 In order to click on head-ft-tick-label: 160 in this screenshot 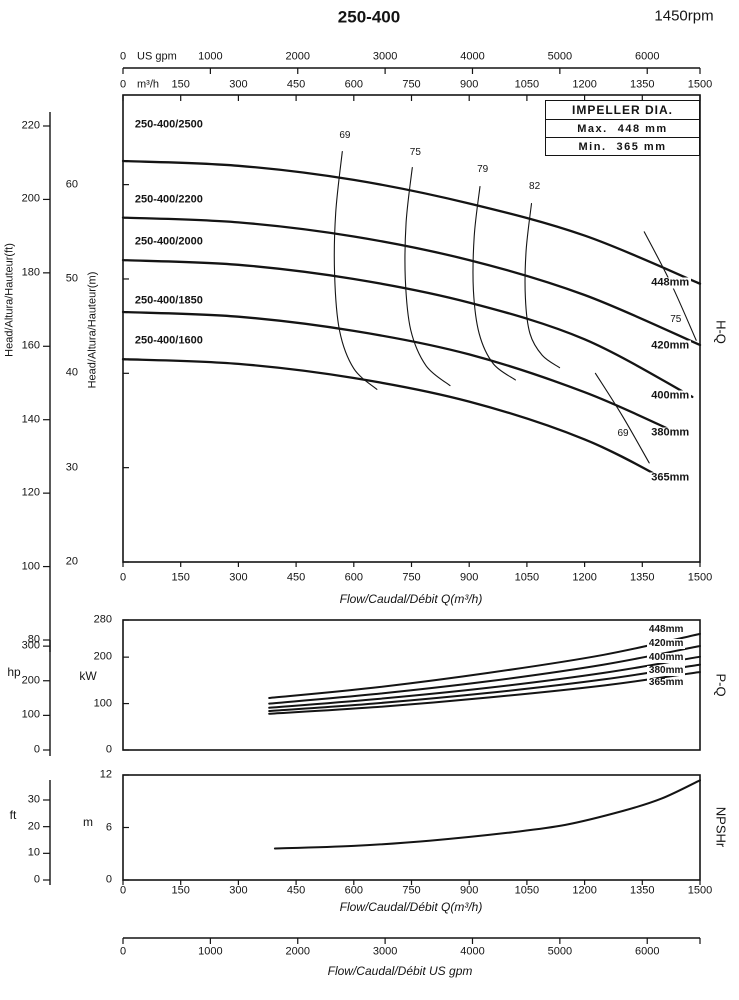, I will do `click(30, 345)`.